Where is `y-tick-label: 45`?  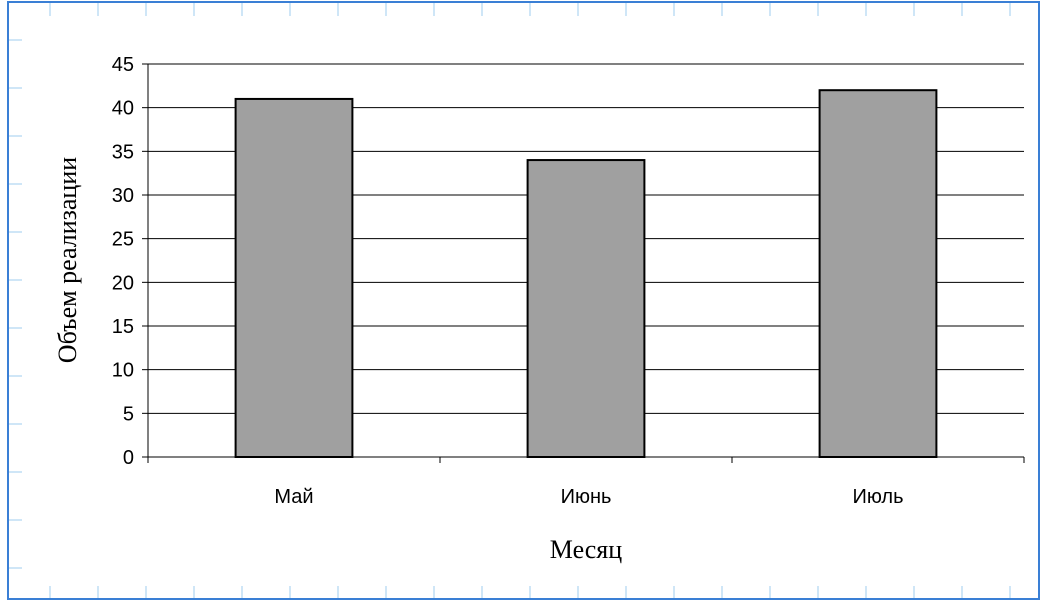 y-tick-label: 45 is located at coordinates (123, 65).